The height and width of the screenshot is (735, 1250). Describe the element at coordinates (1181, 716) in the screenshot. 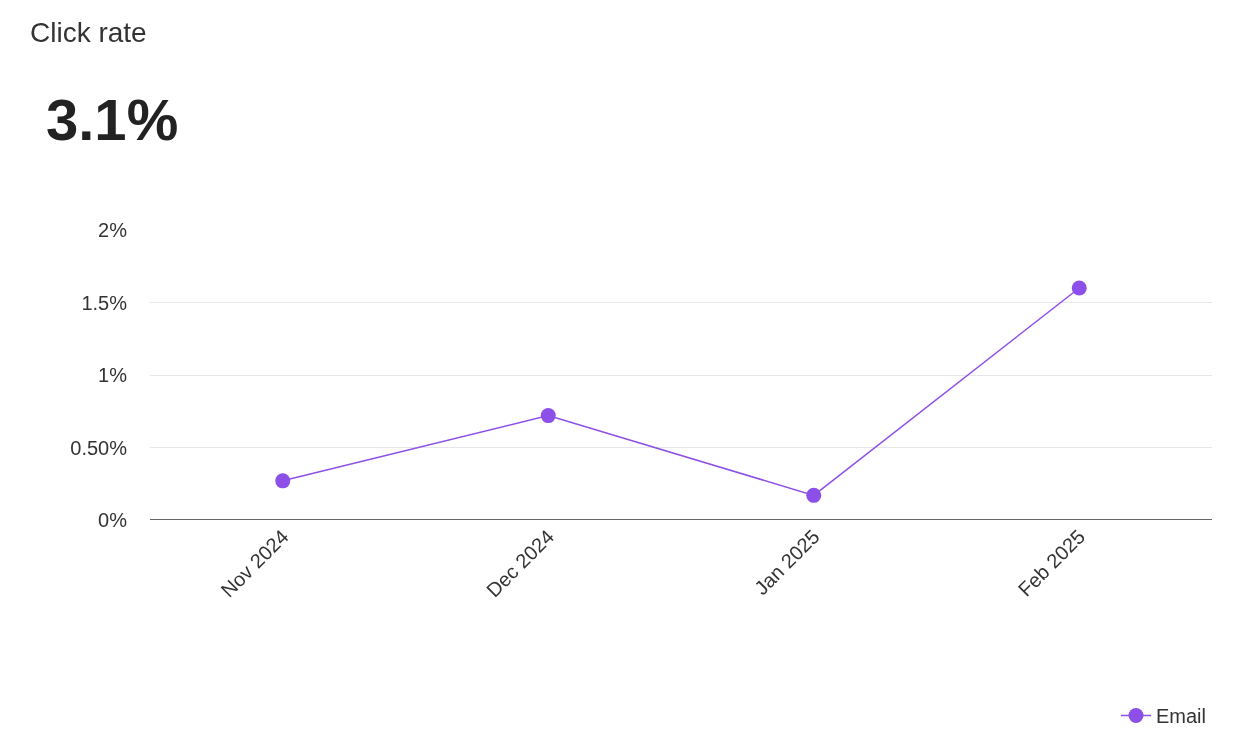

I see `legend-label: Email` at that location.